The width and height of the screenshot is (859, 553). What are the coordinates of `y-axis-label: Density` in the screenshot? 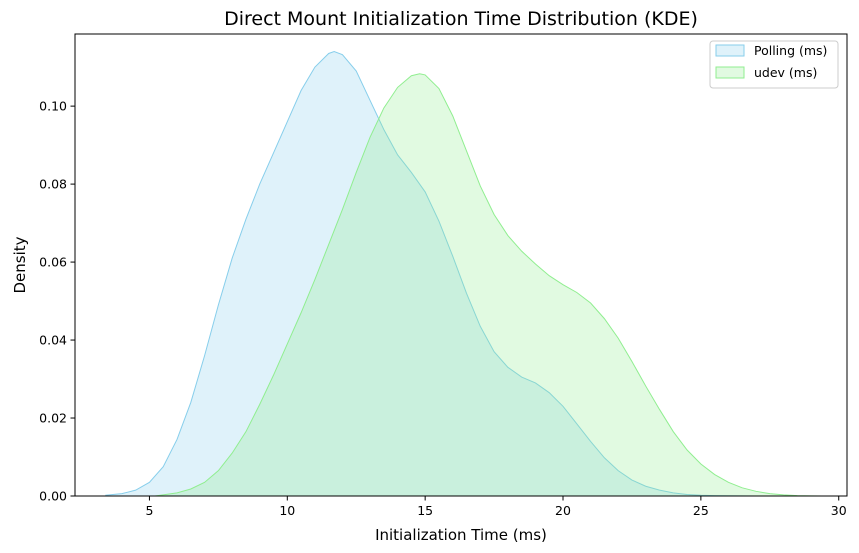 It's located at (20, 264).